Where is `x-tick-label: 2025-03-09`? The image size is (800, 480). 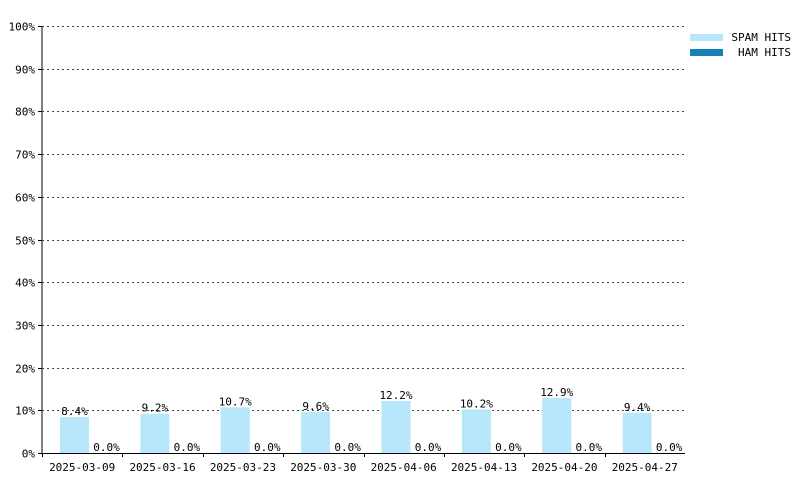 x-tick-label: 2025-03-09 is located at coordinates (82, 467).